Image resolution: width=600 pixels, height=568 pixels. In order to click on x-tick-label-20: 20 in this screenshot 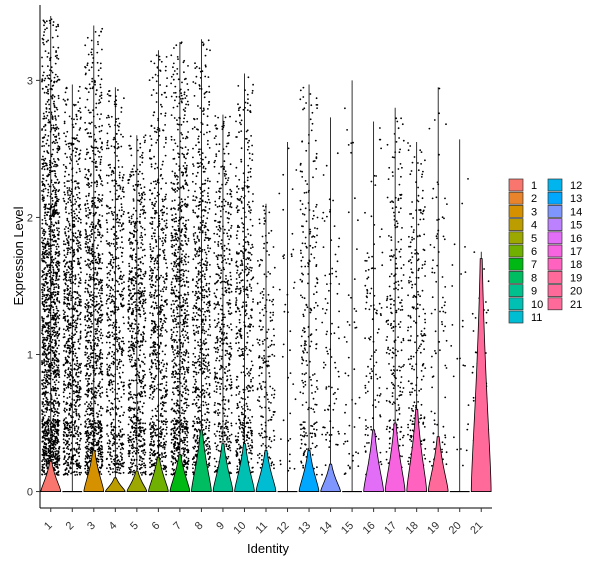, I will do `click(455, 528)`.